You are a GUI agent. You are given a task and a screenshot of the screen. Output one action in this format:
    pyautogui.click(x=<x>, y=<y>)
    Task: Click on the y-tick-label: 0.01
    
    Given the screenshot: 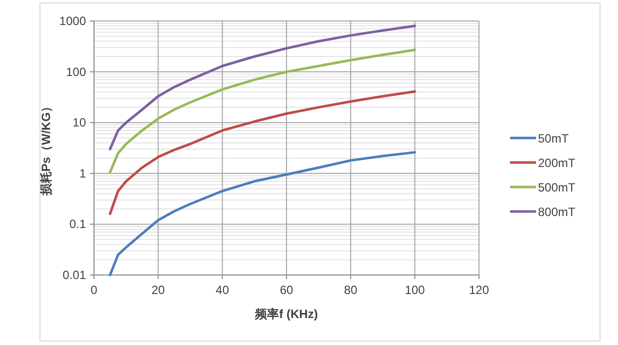 What is the action you would take?
    pyautogui.click(x=74, y=275)
    